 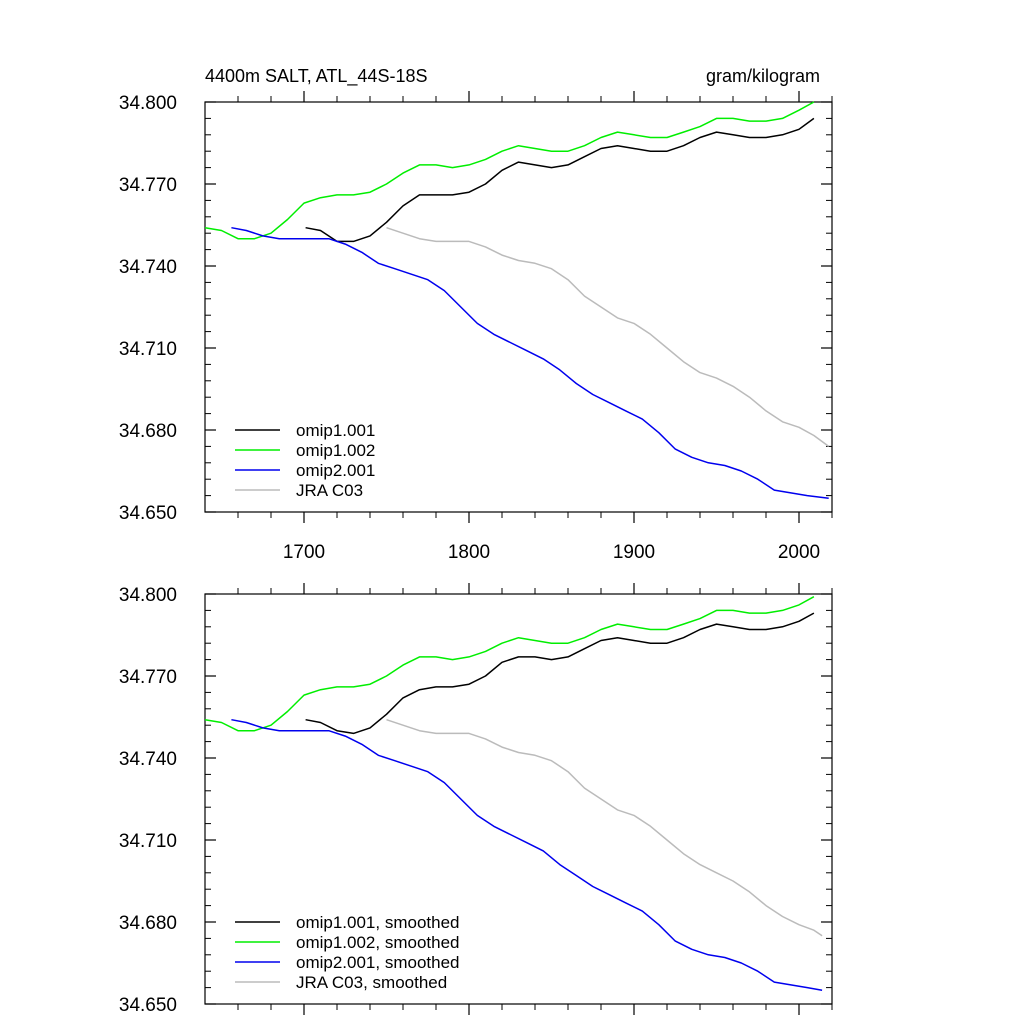 What do you see at coordinates (335, 470) in the screenshot?
I see `legend-label: omip2.001` at bounding box center [335, 470].